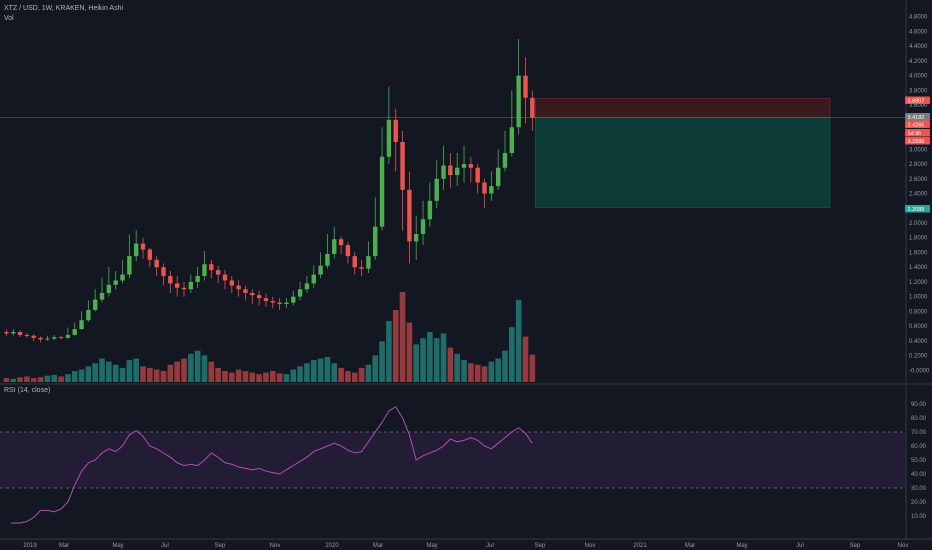 The image size is (932, 550). Describe the element at coordinates (915, 134) in the screenshot. I see `price-tag-label: 1d 9h` at that location.